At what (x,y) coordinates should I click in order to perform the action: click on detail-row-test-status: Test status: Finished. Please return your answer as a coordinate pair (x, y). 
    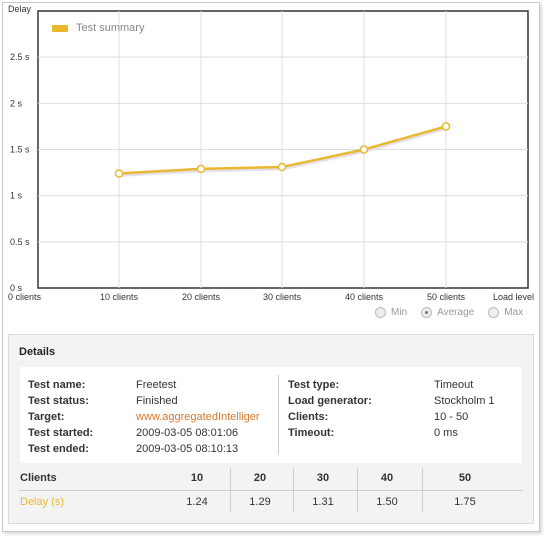
    Looking at the image, I should click on (144, 401).